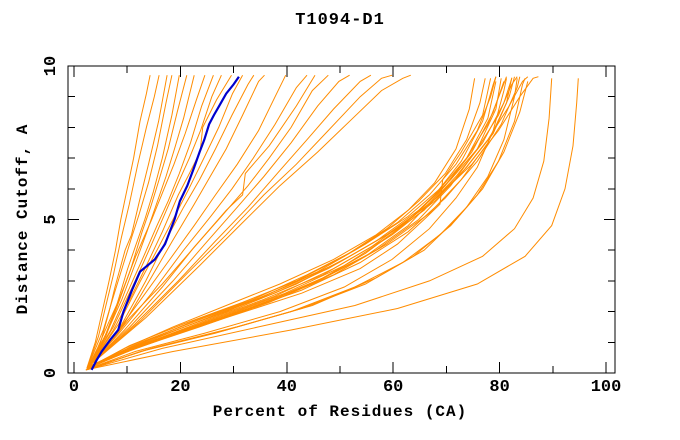 The image size is (680, 440). What do you see at coordinates (499, 387) in the screenshot?
I see `x-tick-label: 80` at bounding box center [499, 387].